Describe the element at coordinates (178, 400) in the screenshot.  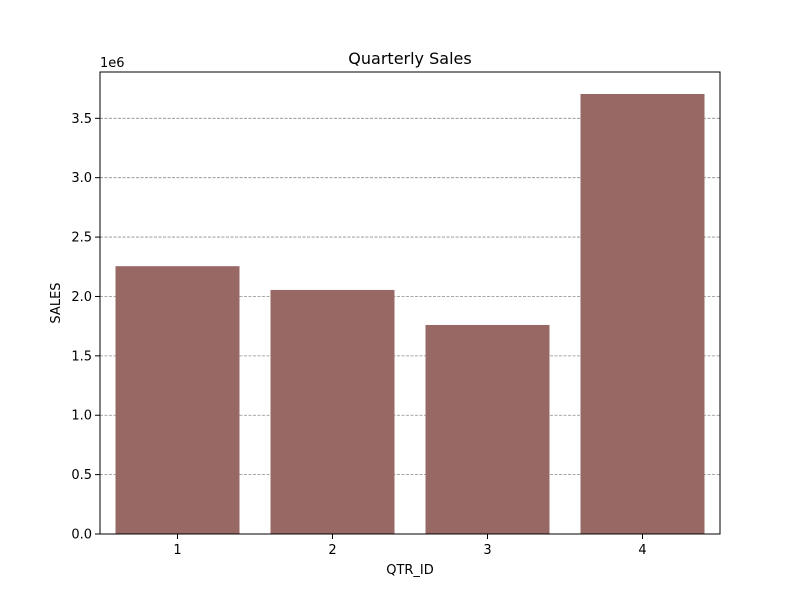
I see `bar-q1` at that location.